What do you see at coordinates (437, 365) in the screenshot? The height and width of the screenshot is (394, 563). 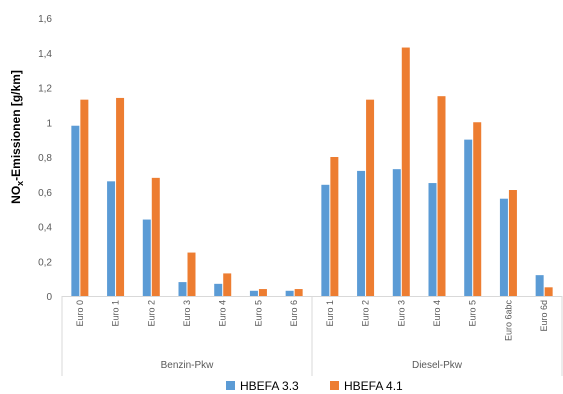 I see `group-label: Diesel-Pkw` at bounding box center [437, 365].